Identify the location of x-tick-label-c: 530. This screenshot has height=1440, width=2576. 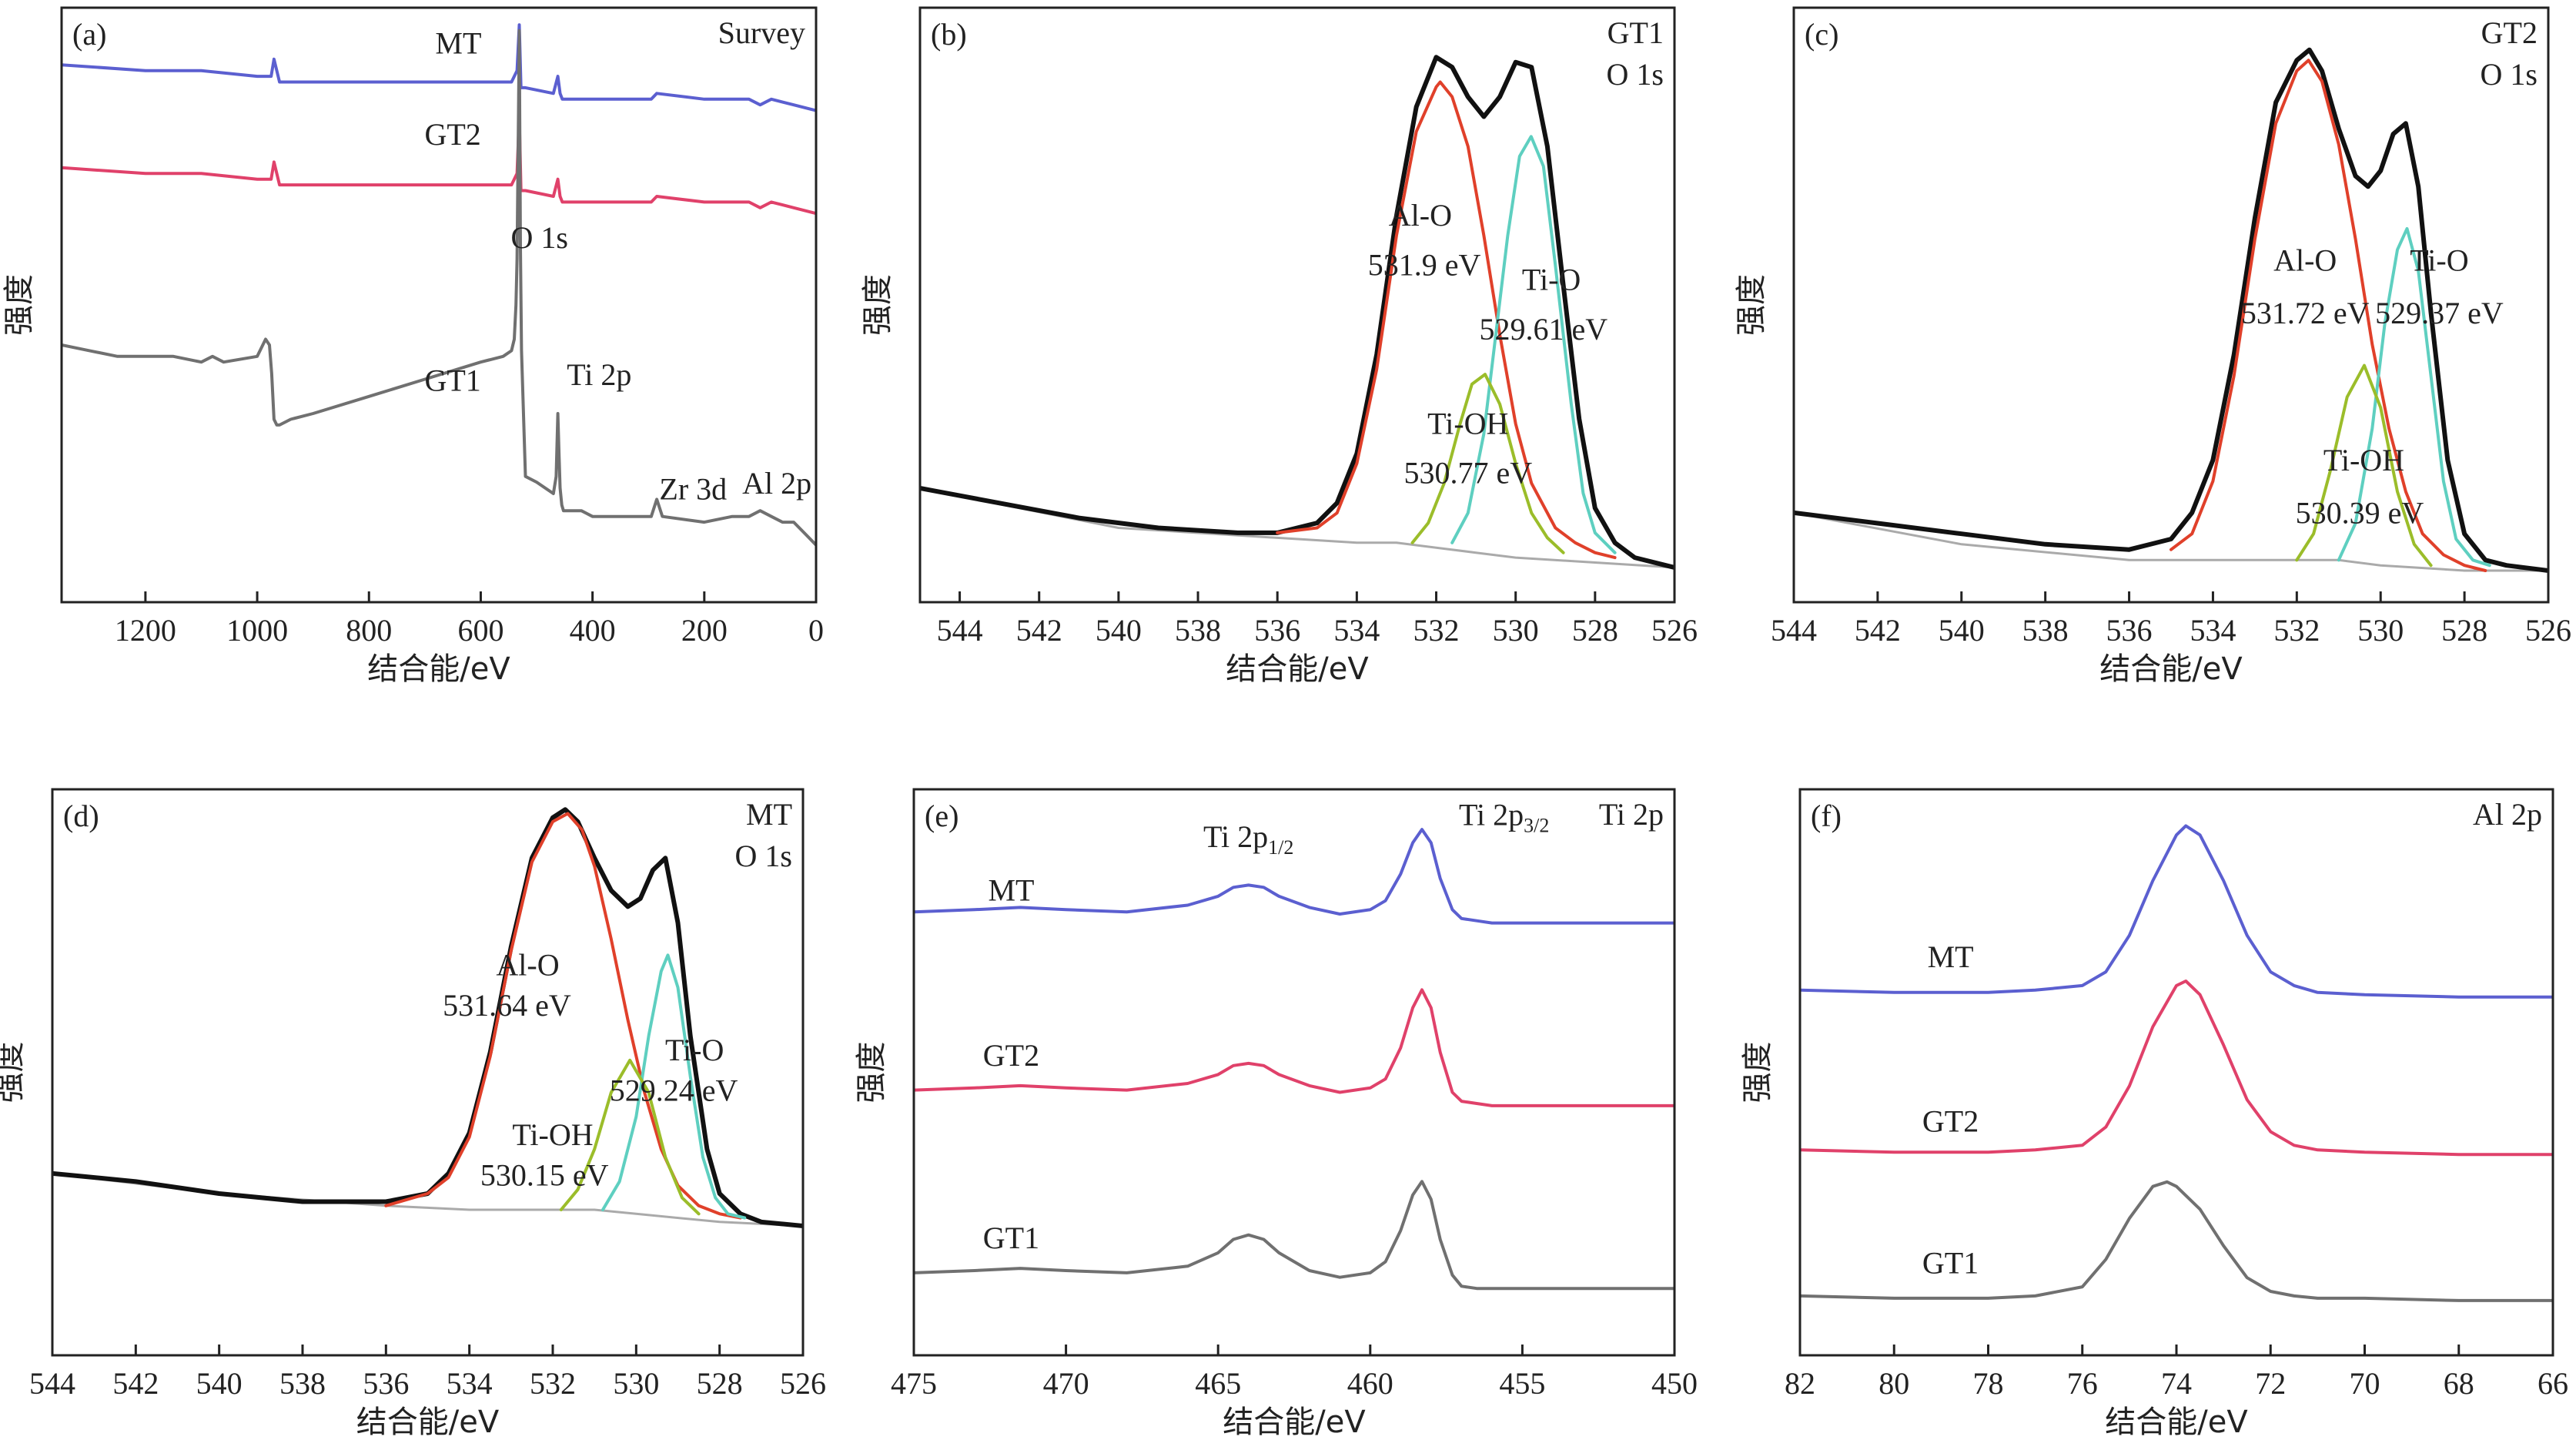
(2381, 630).